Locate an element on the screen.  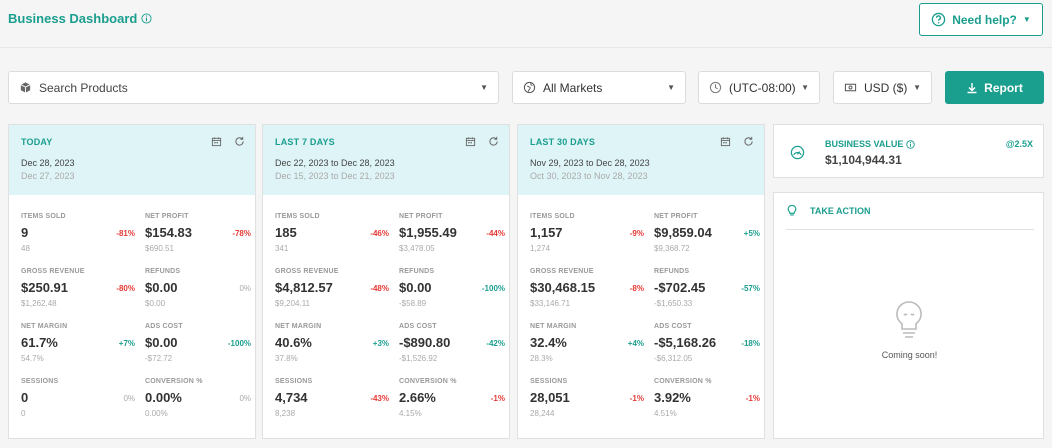
metric-value: 2.66% is located at coordinates (417, 397).